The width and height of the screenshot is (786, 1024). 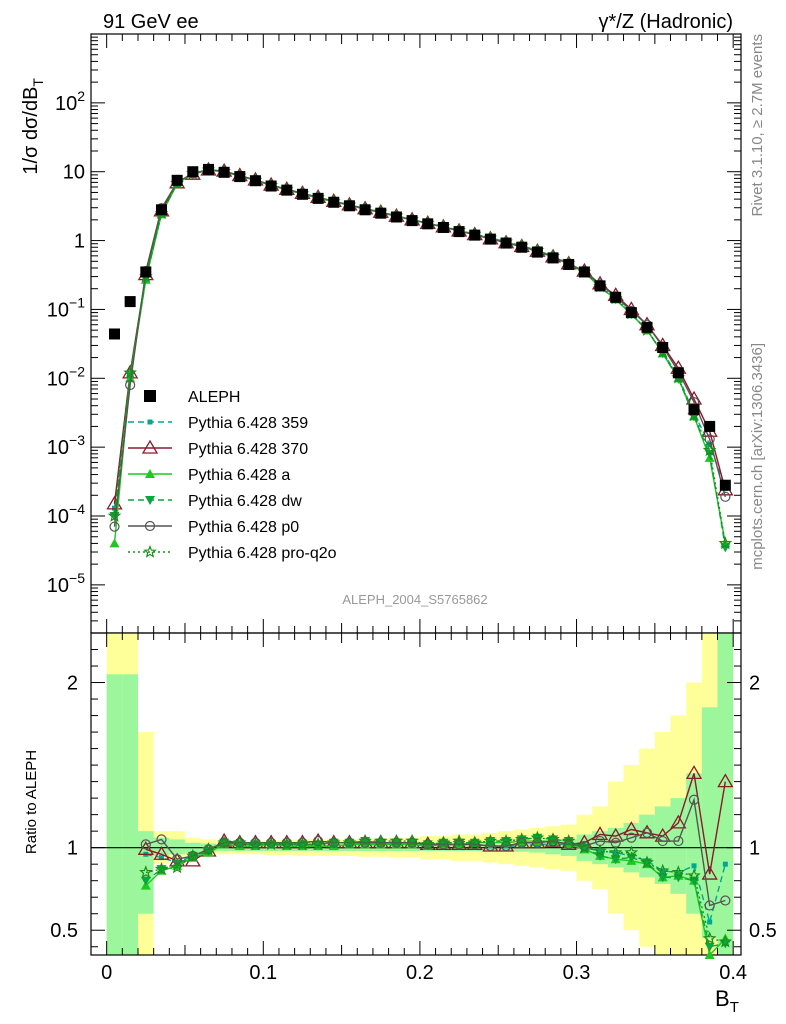 What do you see at coordinates (64, 931) in the screenshot?
I see `ratio-y-tick-label: 0.5` at bounding box center [64, 931].